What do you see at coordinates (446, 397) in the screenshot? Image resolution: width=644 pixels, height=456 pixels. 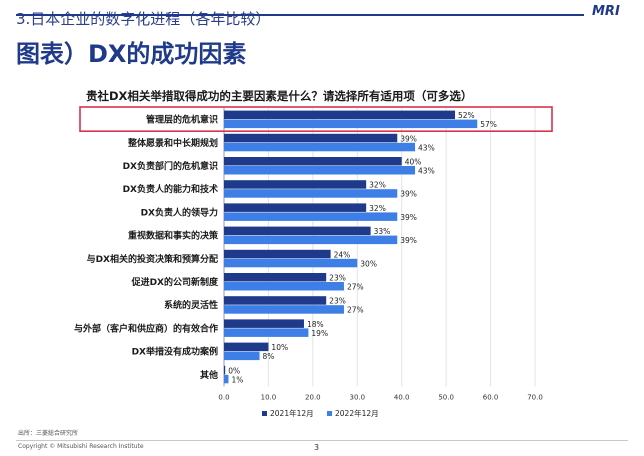 I see `x-tick-label: 50.0` at bounding box center [446, 397].